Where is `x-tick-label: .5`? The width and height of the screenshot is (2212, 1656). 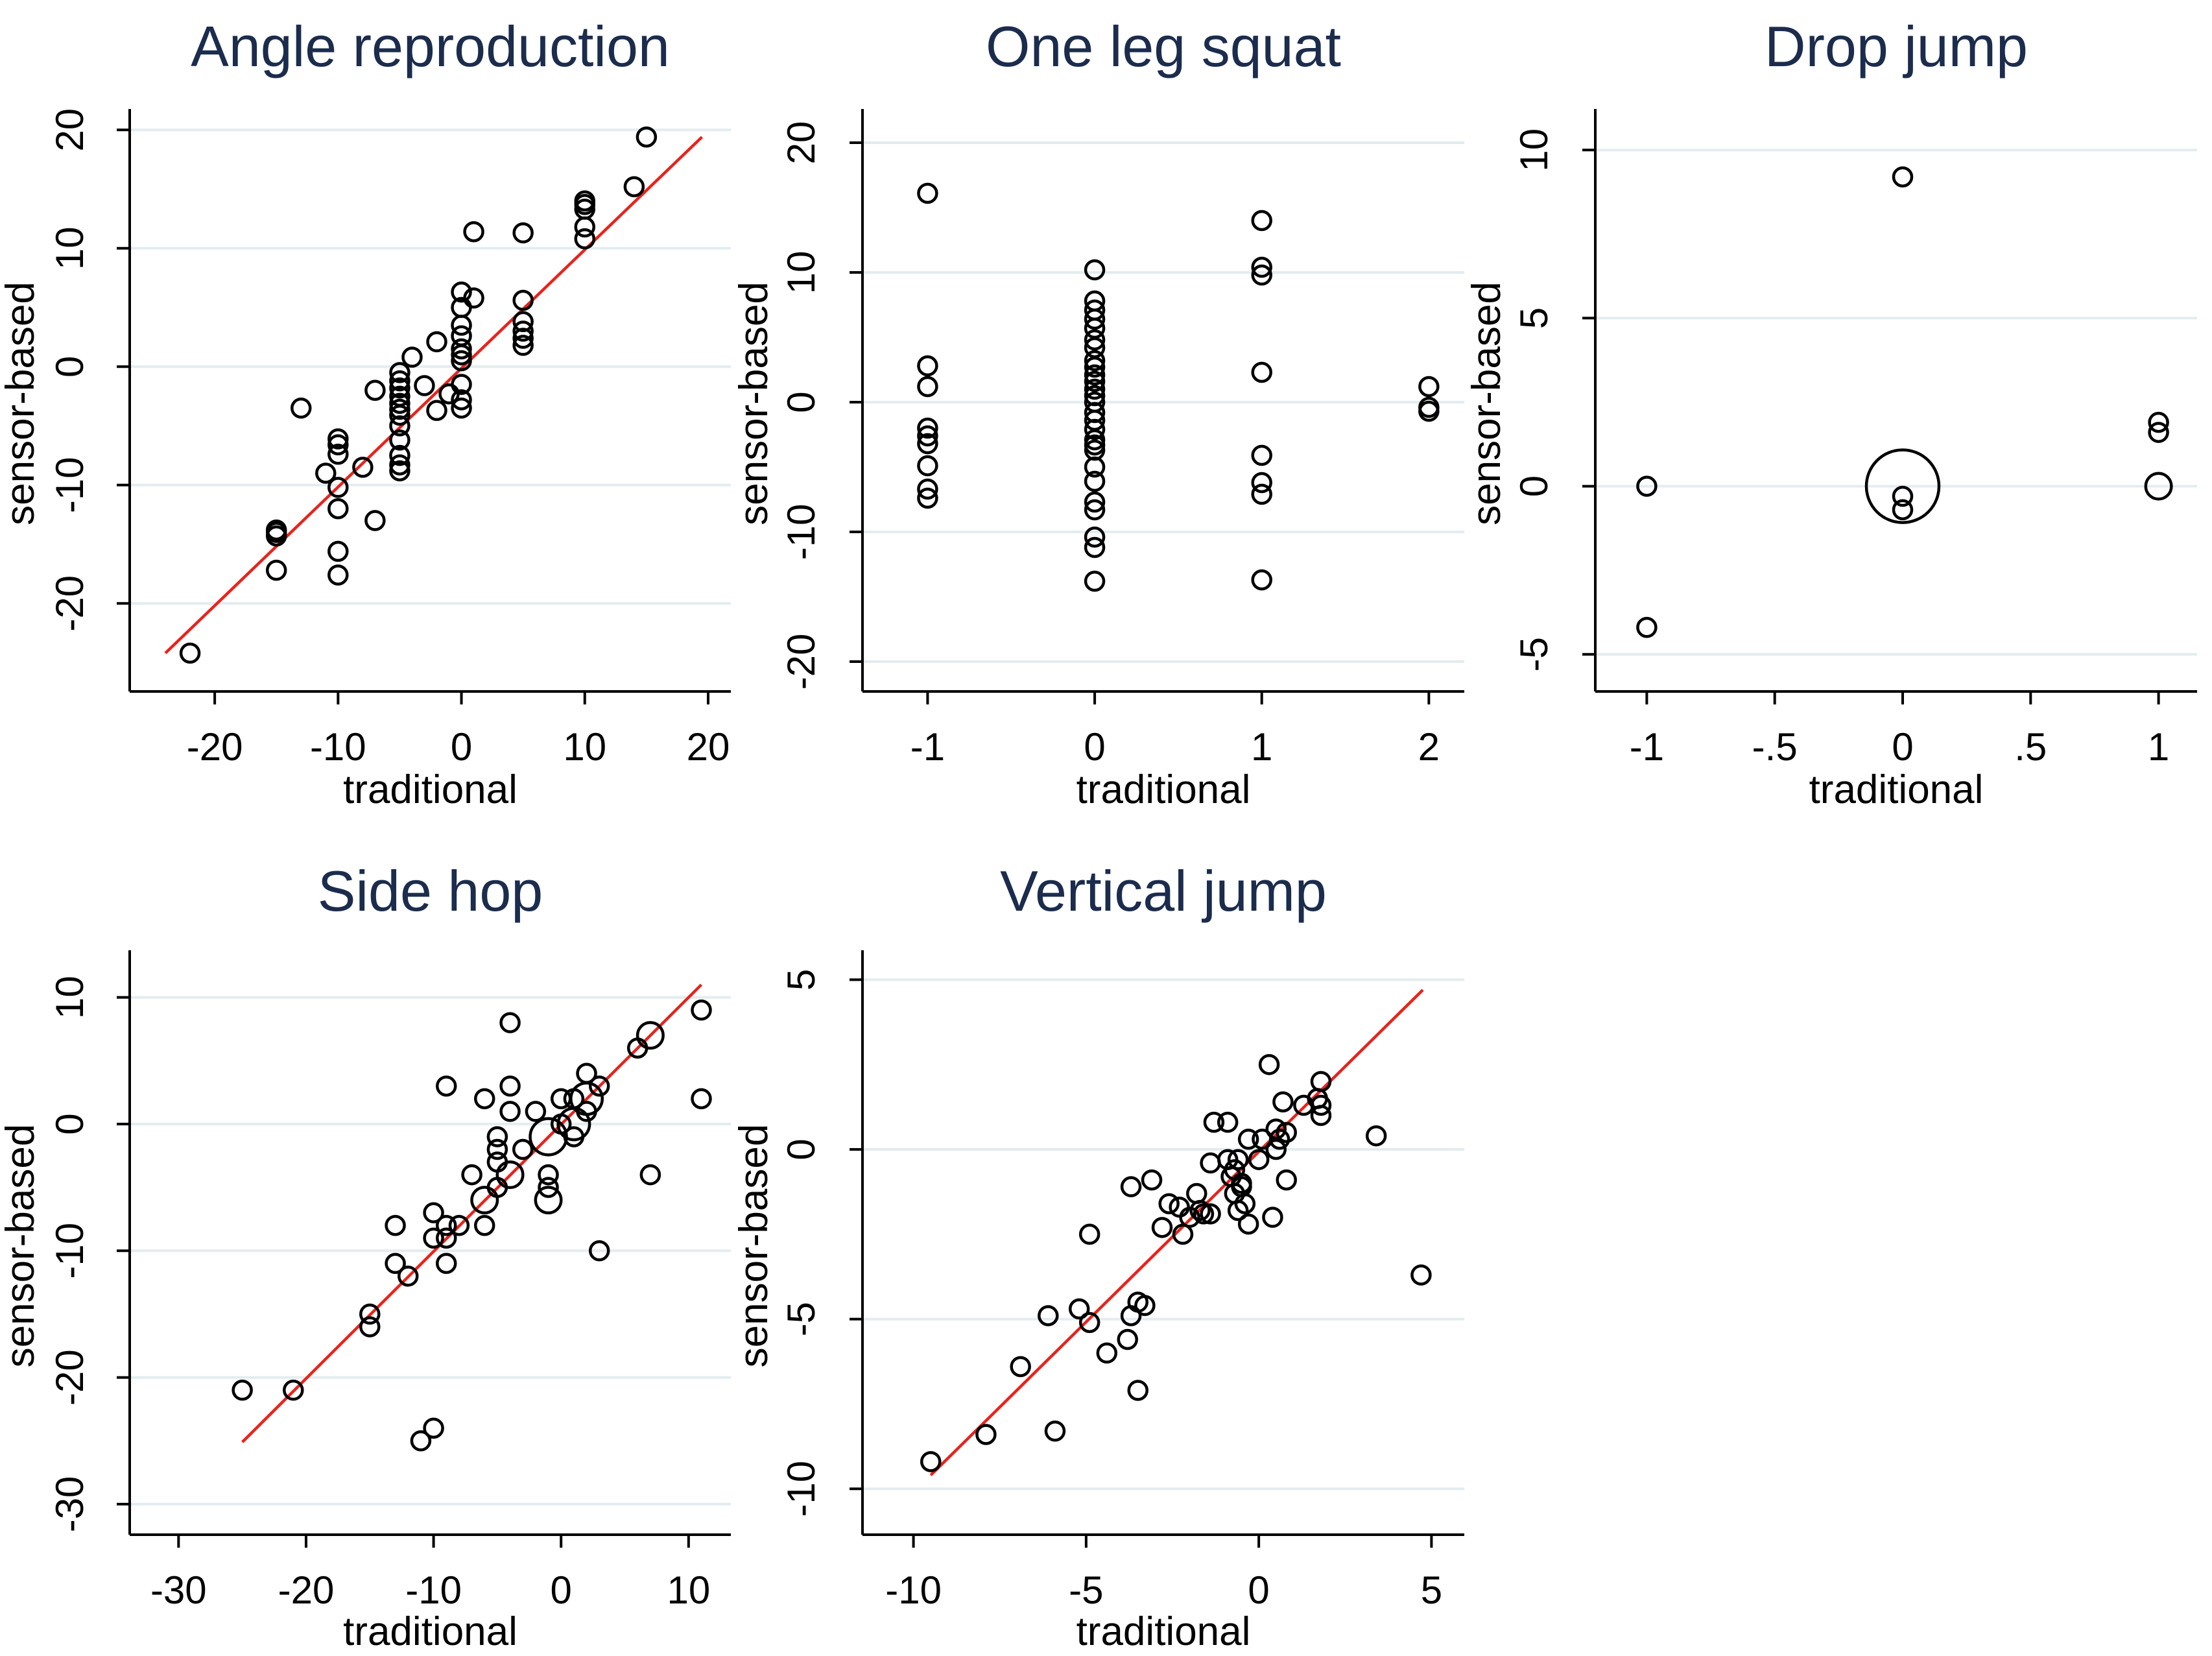 x-tick-label: .5 is located at coordinates (2030, 747).